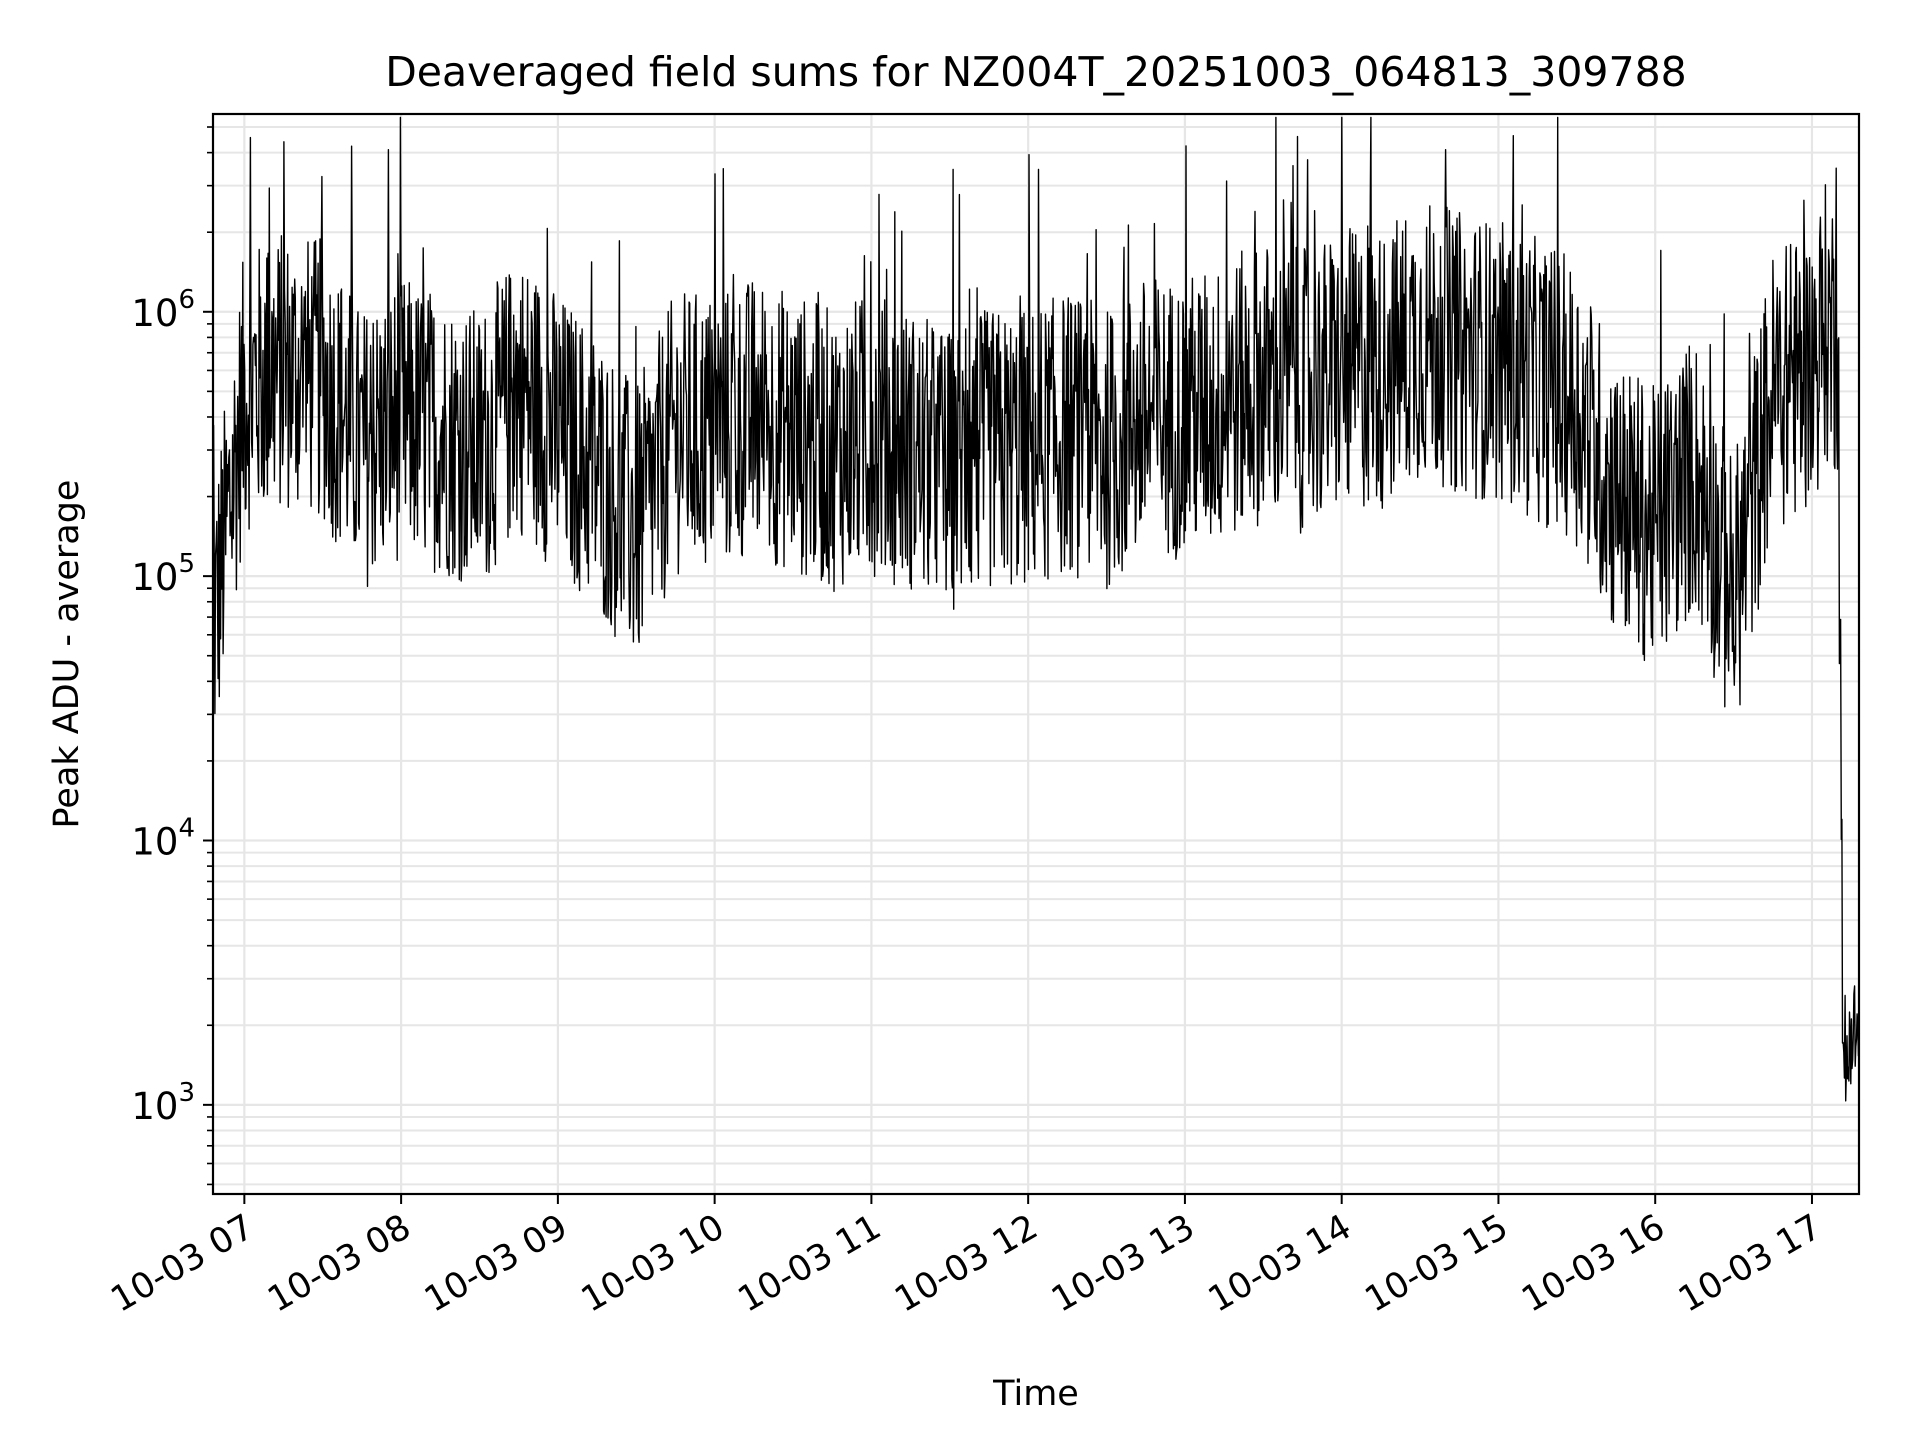 This screenshot has width=1920, height=1440. What do you see at coordinates (163, 1103) in the screenshot?
I see `y-tick-label: 10³` at bounding box center [163, 1103].